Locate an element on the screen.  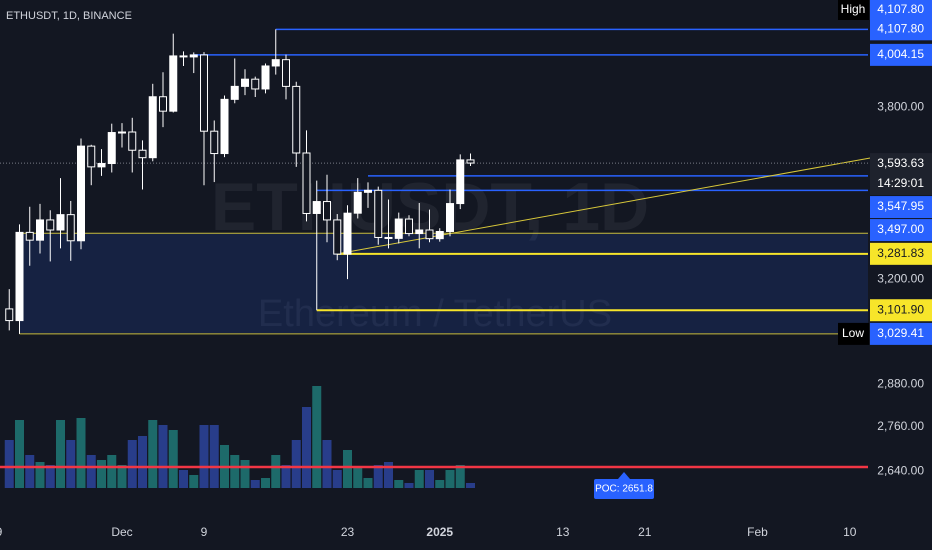
countdown: 14:29:01 is located at coordinates (900, 183).